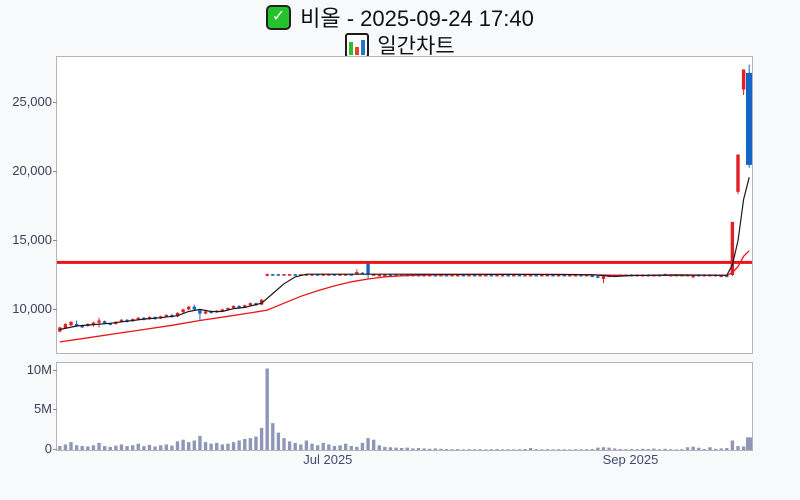 Image resolution: width=800 pixels, height=500 pixels. I want to click on checkbox-icon: ✓, so click(279, 17).